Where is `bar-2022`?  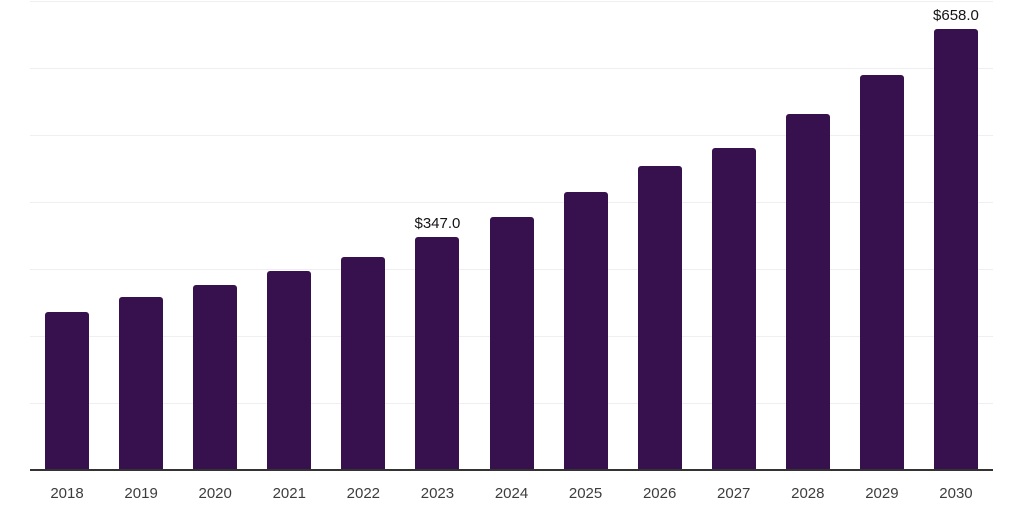 bar-2022 is located at coordinates (363, 363).